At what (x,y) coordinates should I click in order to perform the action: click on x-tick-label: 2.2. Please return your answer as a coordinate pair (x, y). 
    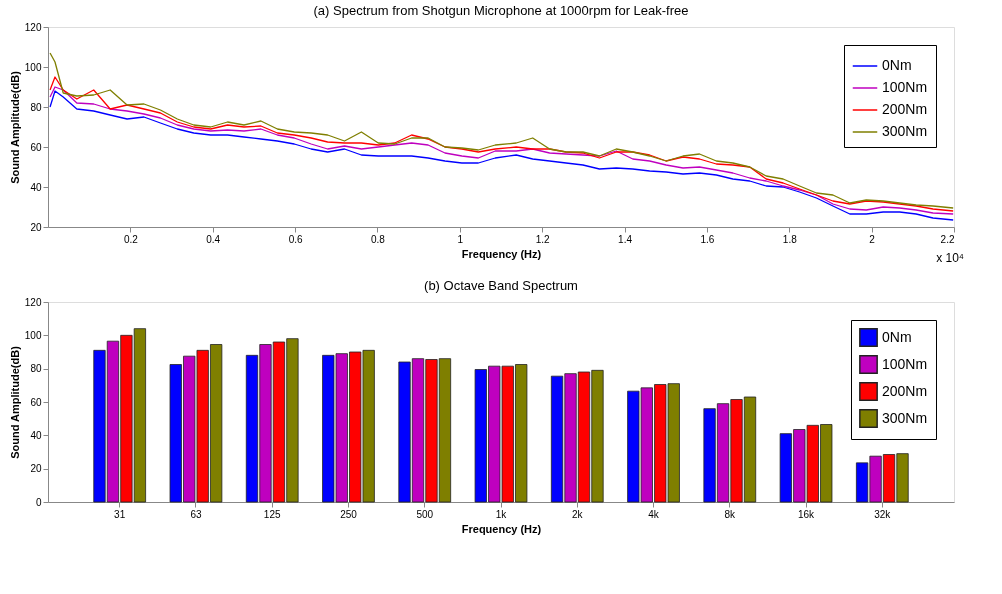
    Looking at the image, I should click on (947, 239).